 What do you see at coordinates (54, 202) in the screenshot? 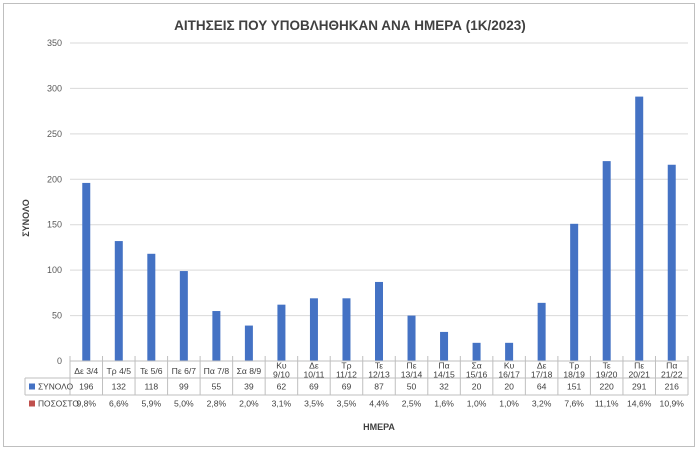
I see `y-axis-ticks: 0 50 100 150 200 250 300 350` at bounding box center [54, 202].